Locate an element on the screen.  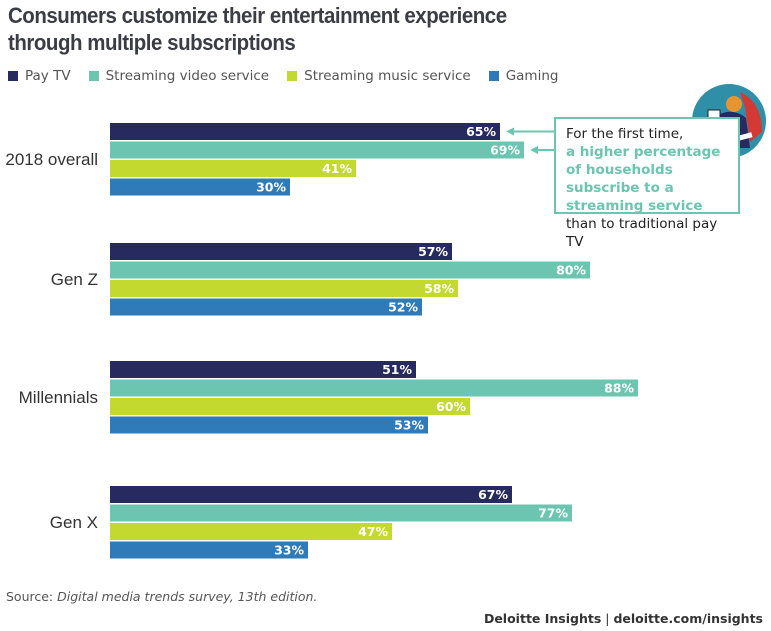
category-label: Gen X is located at coordinates (74, 522).